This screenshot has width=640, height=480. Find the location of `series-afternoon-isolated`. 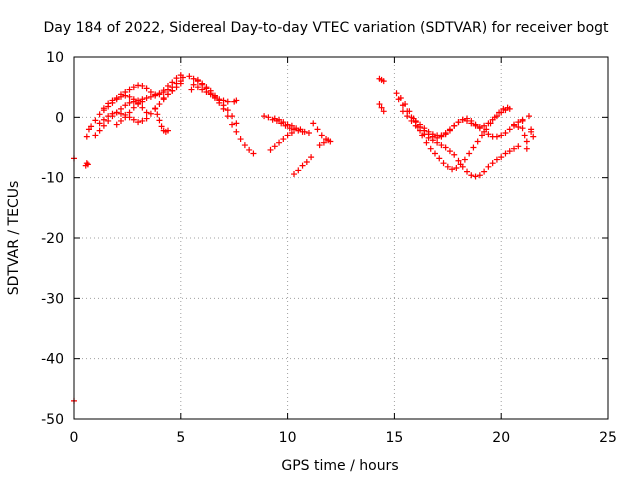

series-afternoon-isolated is located at coordinates (381, 95).